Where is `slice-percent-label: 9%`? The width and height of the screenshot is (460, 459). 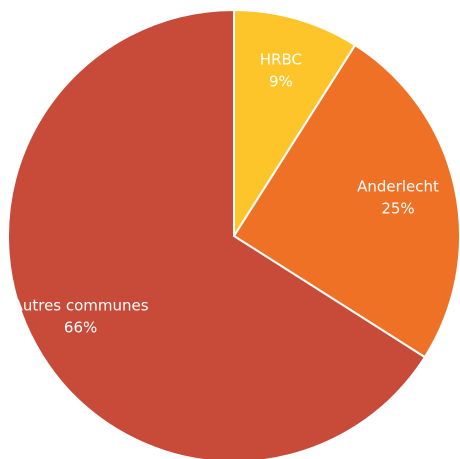
slice-percent-label: 9% is located at coordinates (281, 82).